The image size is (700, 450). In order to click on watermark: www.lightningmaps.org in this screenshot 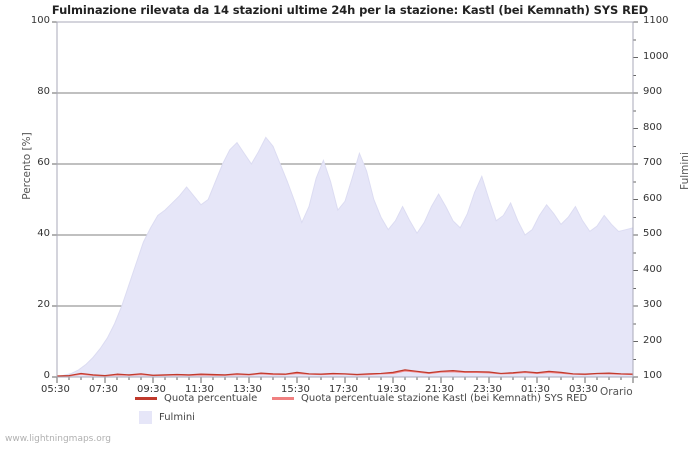, I will do `click(58, 439)`.